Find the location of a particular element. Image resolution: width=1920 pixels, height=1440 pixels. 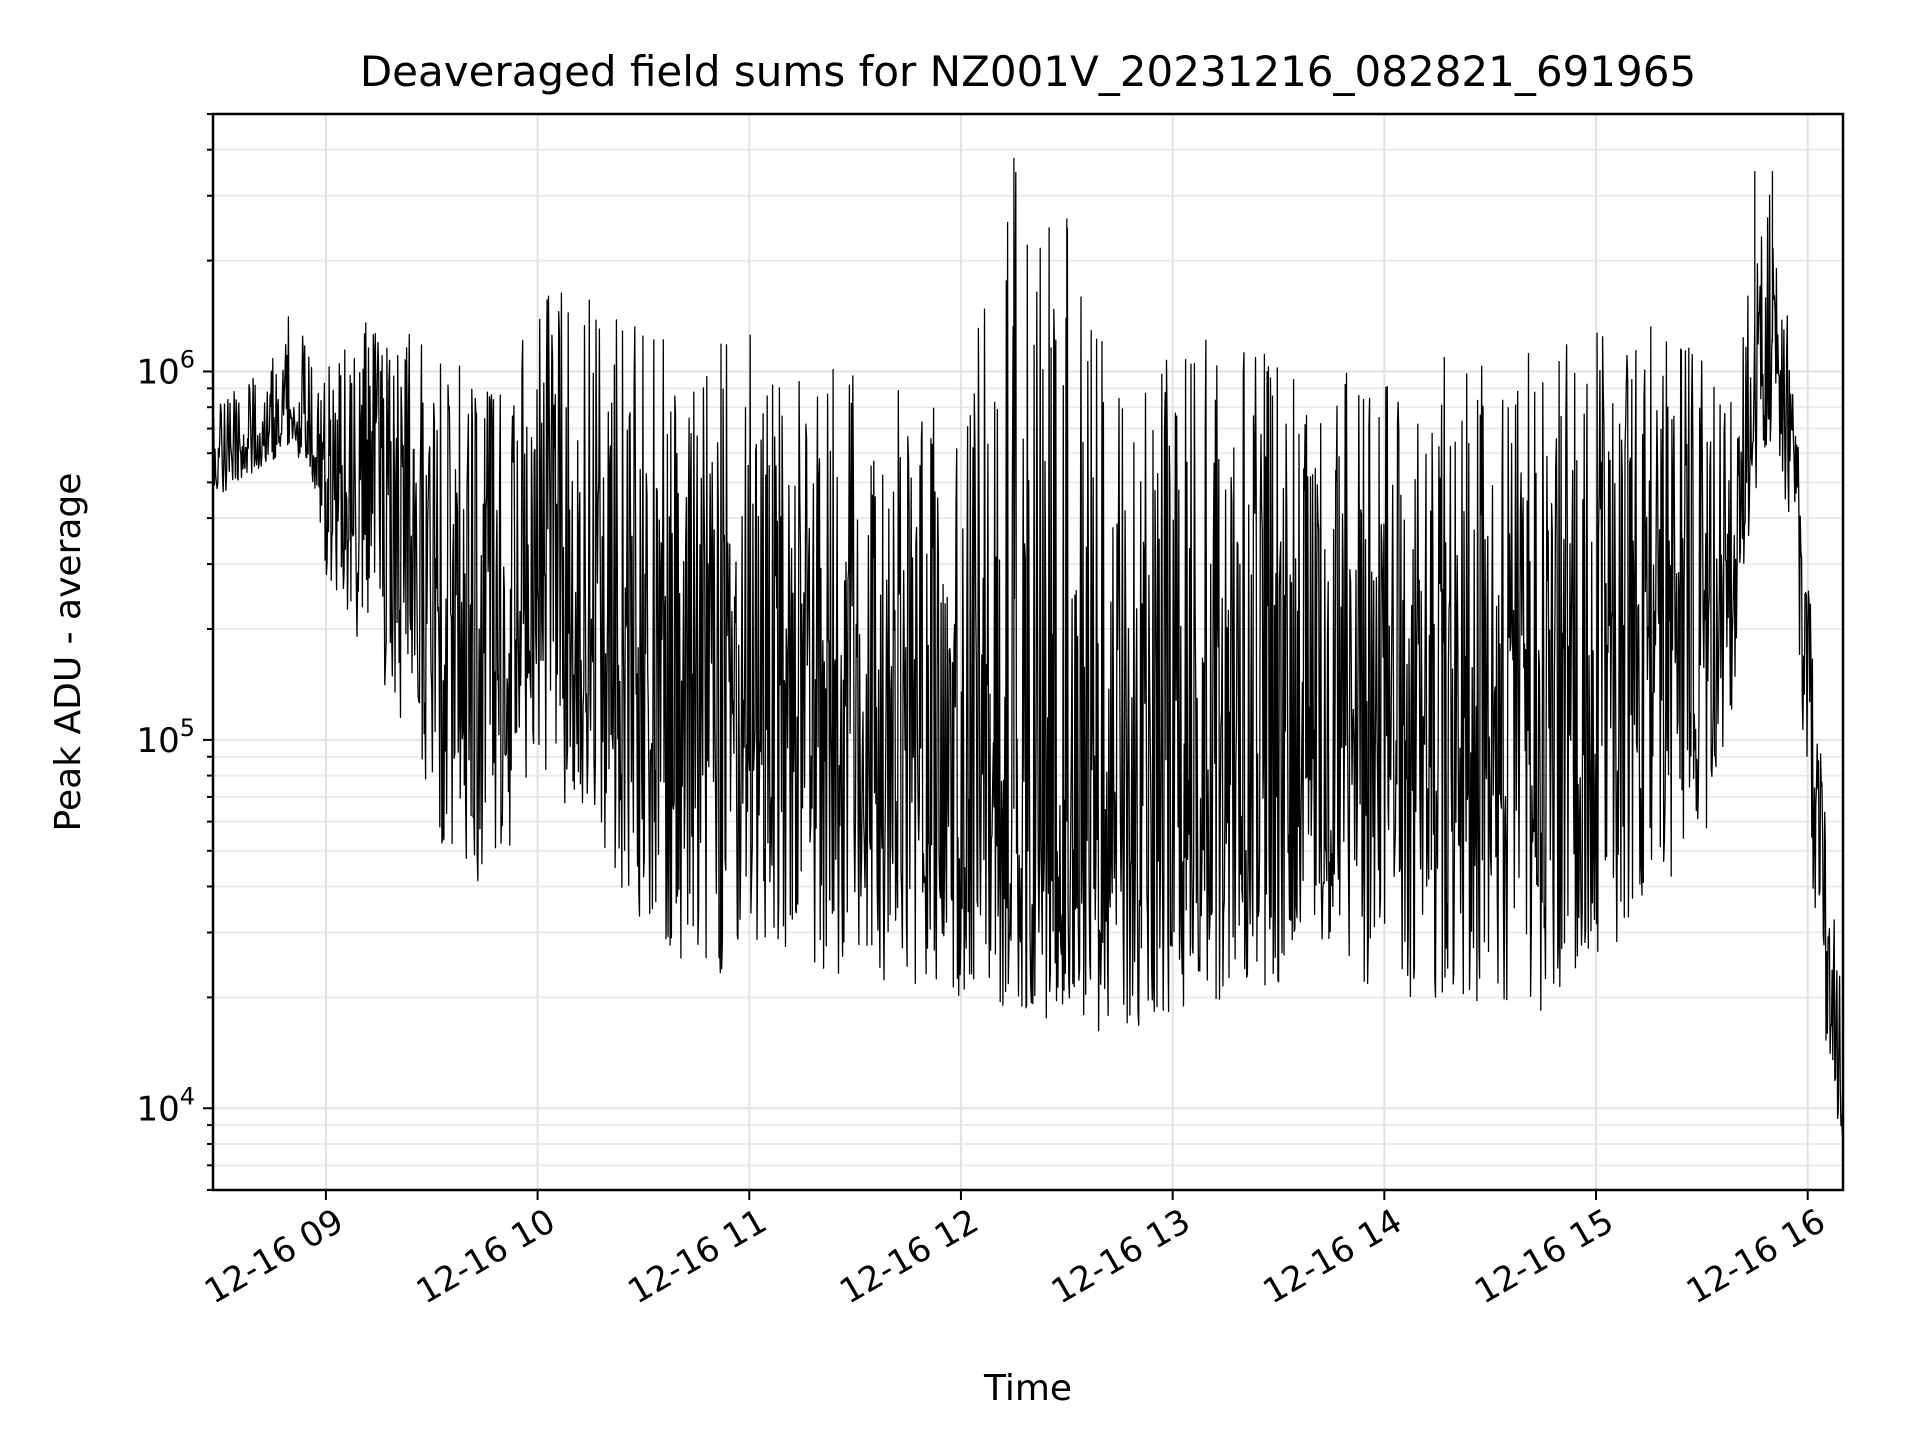

x-axis-label: Time is located at coordinates (1027, 1388).